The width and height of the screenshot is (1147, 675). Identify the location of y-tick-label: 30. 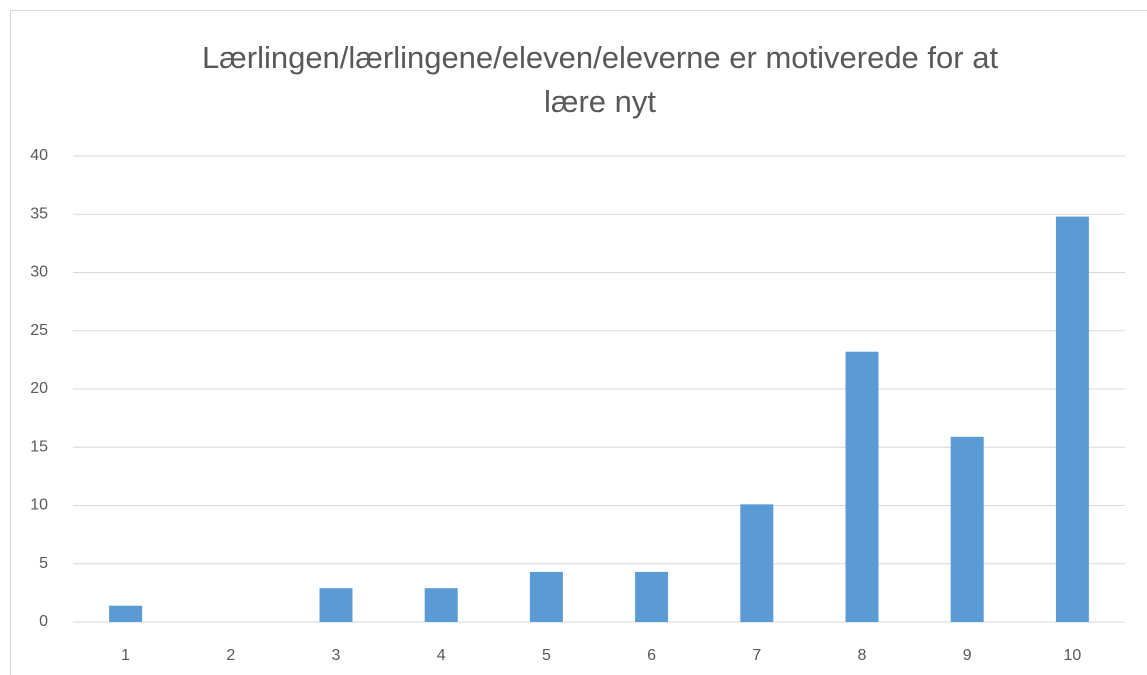
(39, 272).